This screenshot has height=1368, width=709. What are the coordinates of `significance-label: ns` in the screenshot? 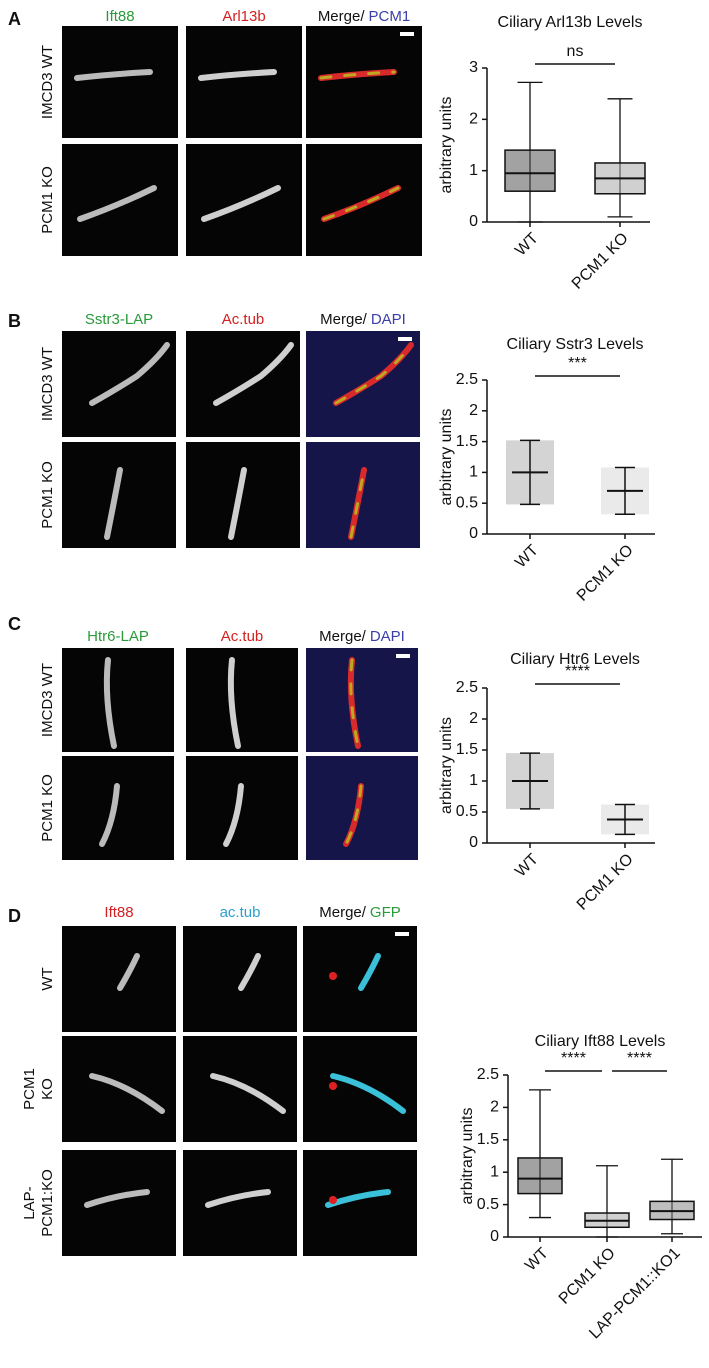 It's located at (575, 51).